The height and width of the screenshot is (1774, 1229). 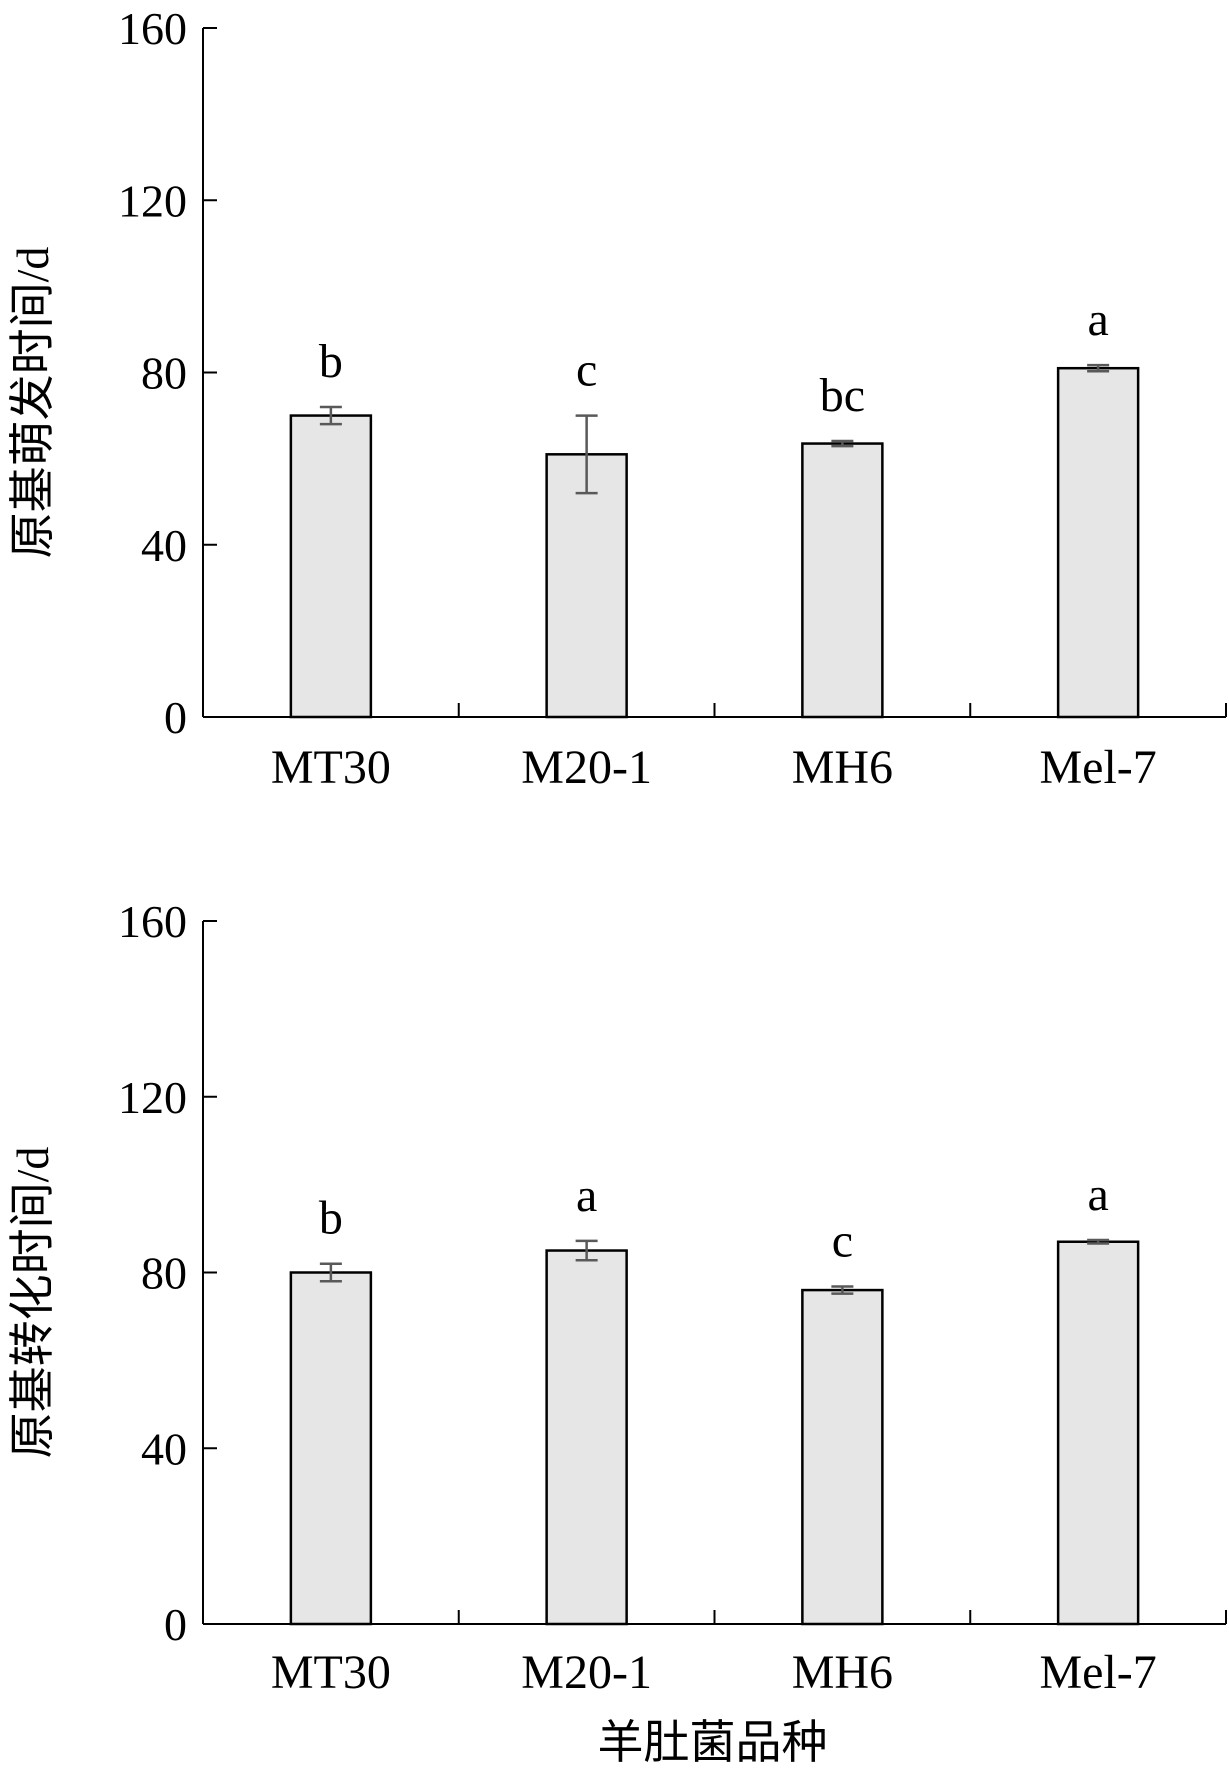 I want to click on x-axis-label: 羊肚菌品种, so click(x=713, y=1742).